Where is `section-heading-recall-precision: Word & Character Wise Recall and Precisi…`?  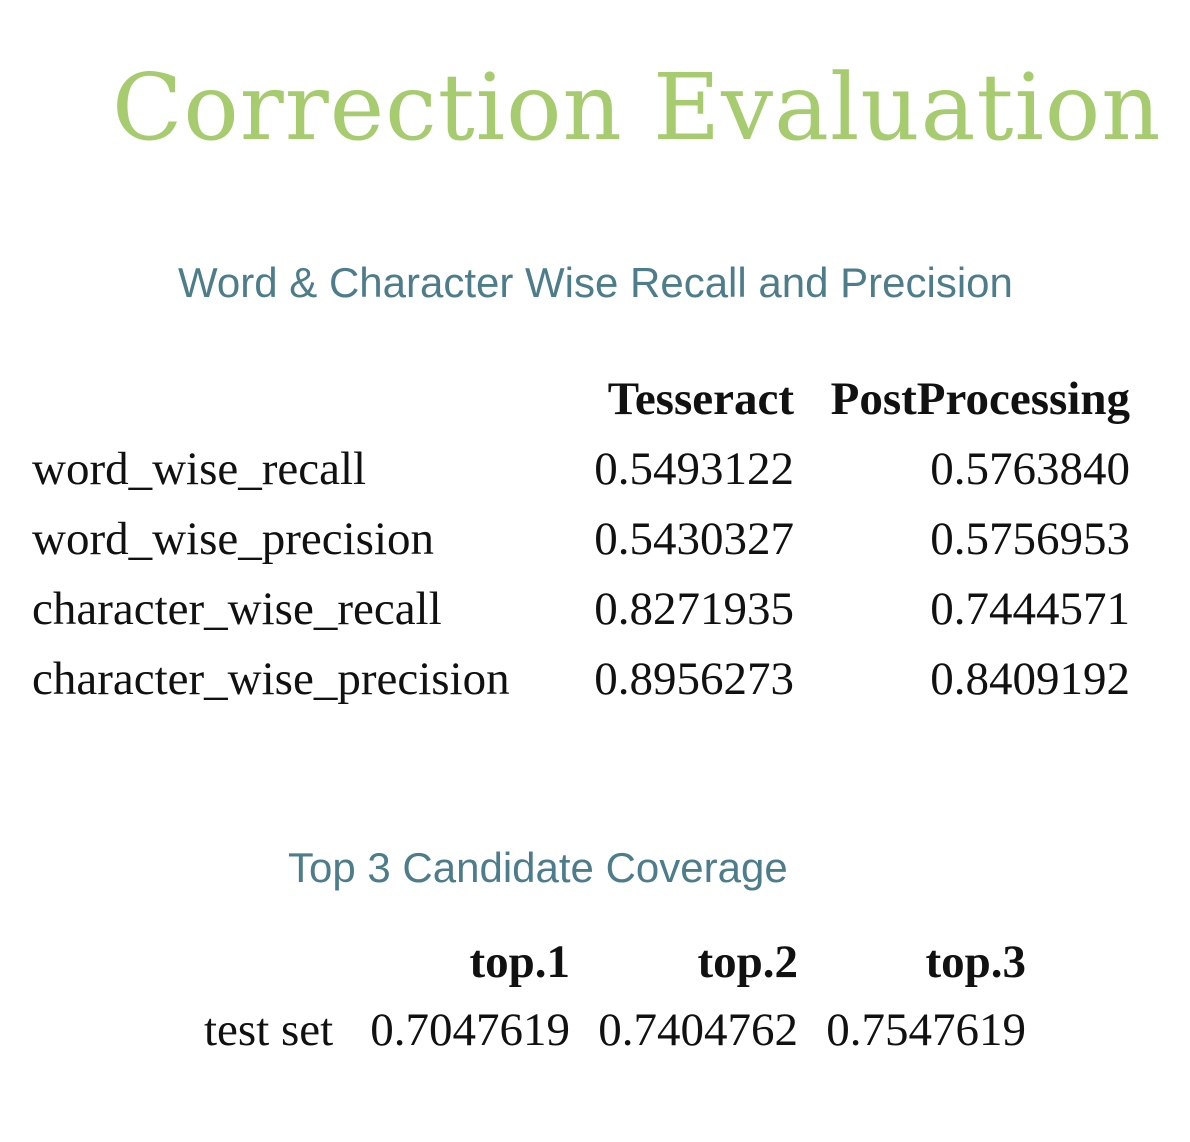
section-heading-recall-precision: Word & Character Wise Recall and Precisi… is located at coordinates (595, 282).